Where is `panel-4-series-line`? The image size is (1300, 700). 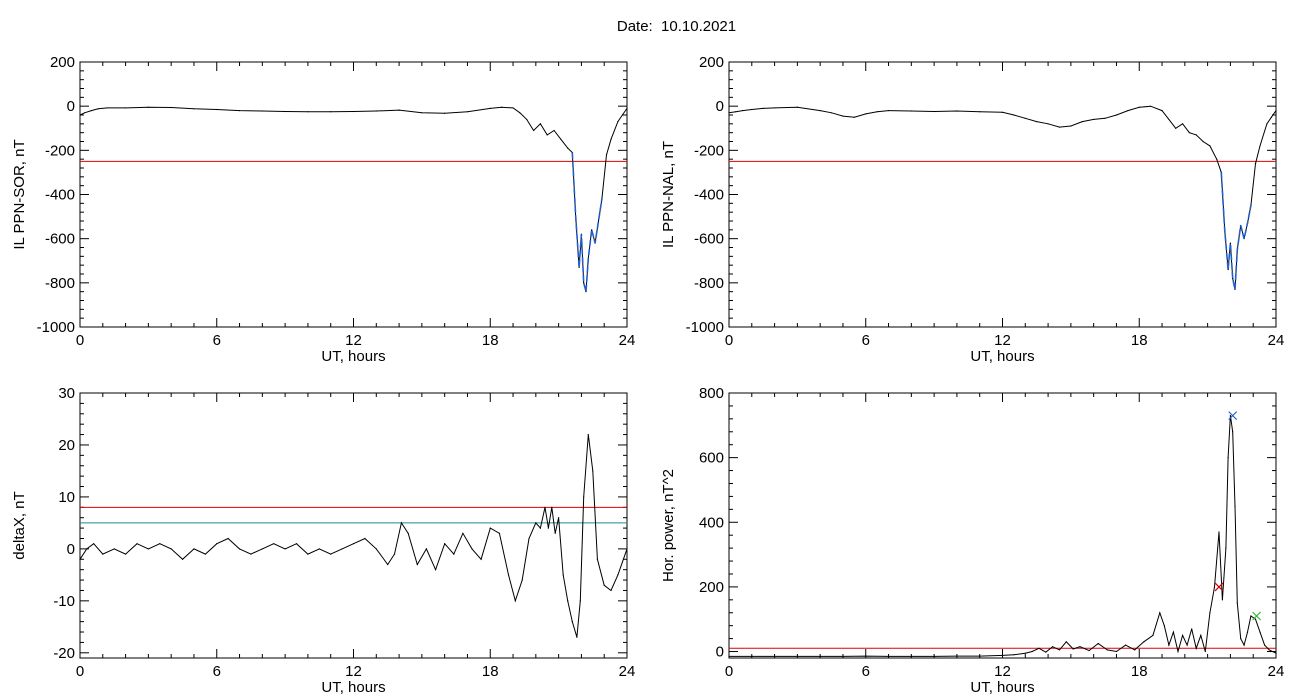 panel-4-series-line is located at coordinates (1003, 536).